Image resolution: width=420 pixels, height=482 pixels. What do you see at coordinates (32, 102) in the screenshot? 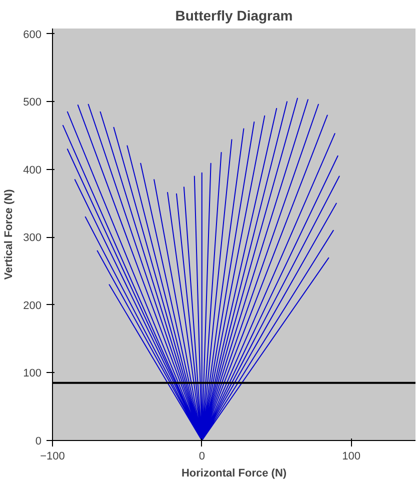
I see `y-tick-label: 500` at bounding box center [32, 102].